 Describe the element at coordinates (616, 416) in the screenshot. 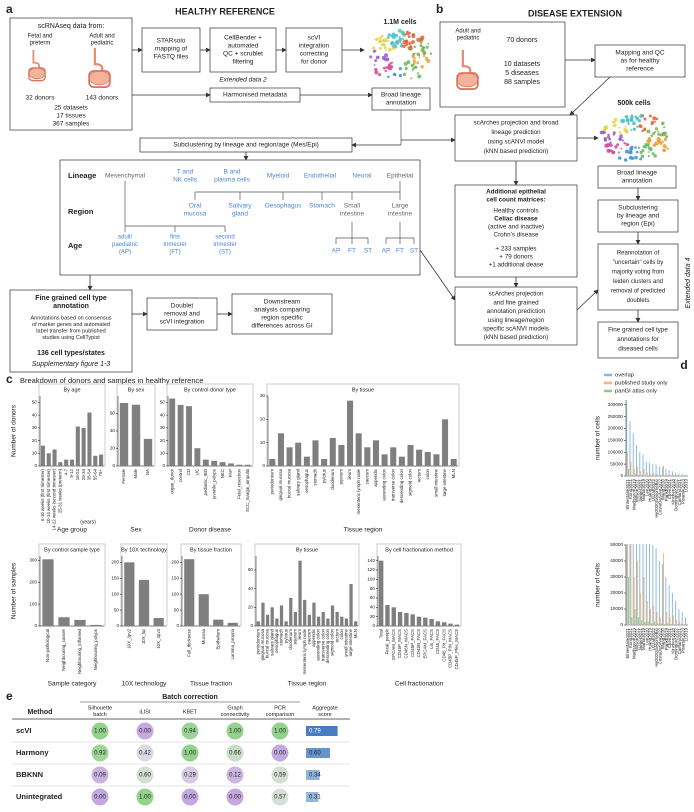

I see `y-tick-label: 250000` at that location.